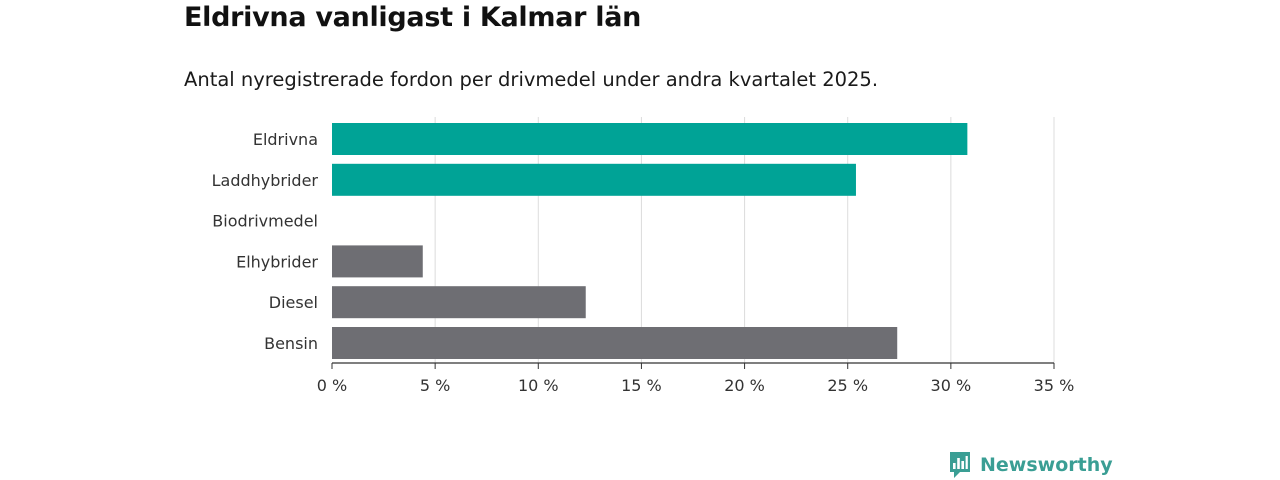 This screenshot has height=480, width=1280. Describe the element at coordinates (641, 385) in the screenshot. I see `x-tick-label: 15 %` at that location.